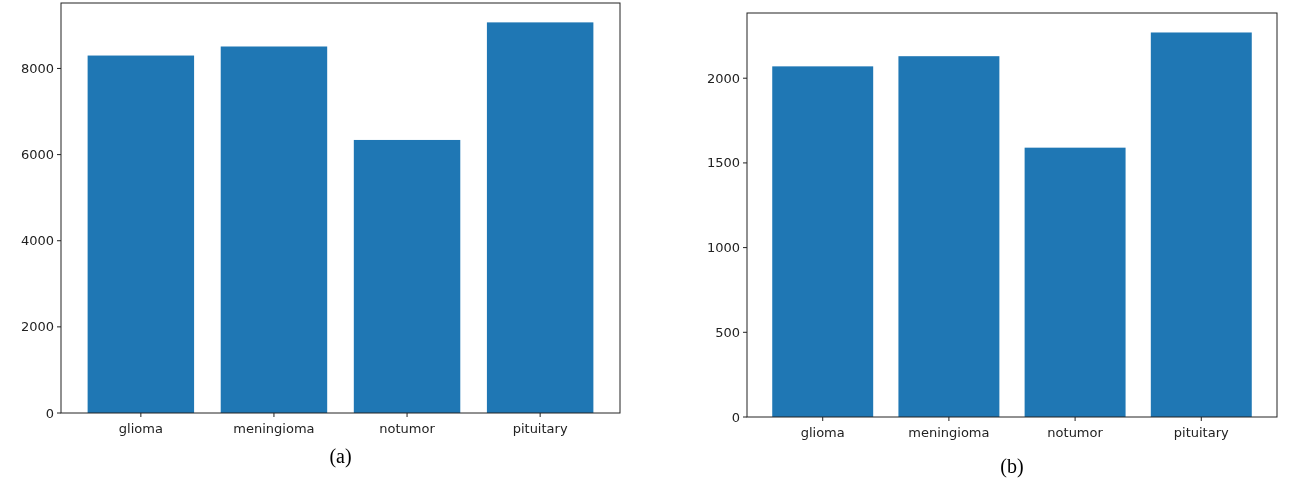 Image resolution: width=1297 pixels, height=487 pixels. What do you see at coordinates (340, 456) in the screenshot?
I see `text: (a)` at bounding box center [340, 456].